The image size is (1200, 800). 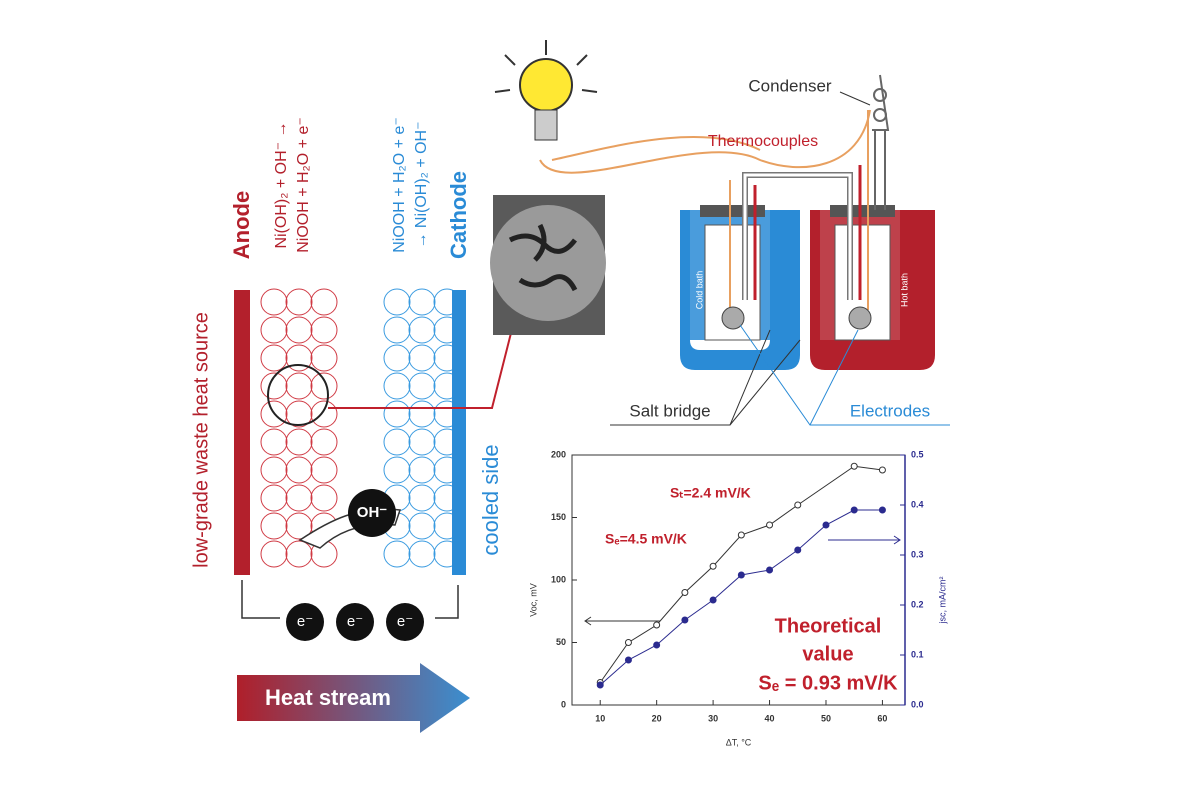 I want to click on y-tick-label: 100, so click(x=558, y=579).